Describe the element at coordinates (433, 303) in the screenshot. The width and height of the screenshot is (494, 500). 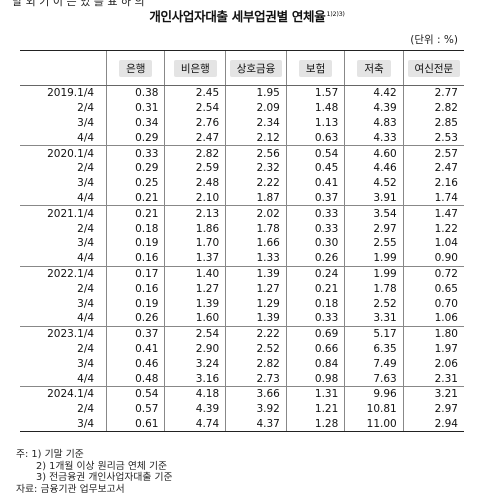
I see `rate-cell: 0.70` at that location.